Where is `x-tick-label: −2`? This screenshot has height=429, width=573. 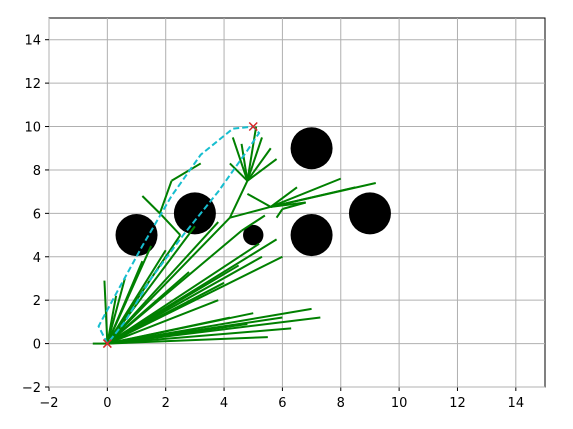
x-tick-label: −2 is located at coordinates (48, 403).